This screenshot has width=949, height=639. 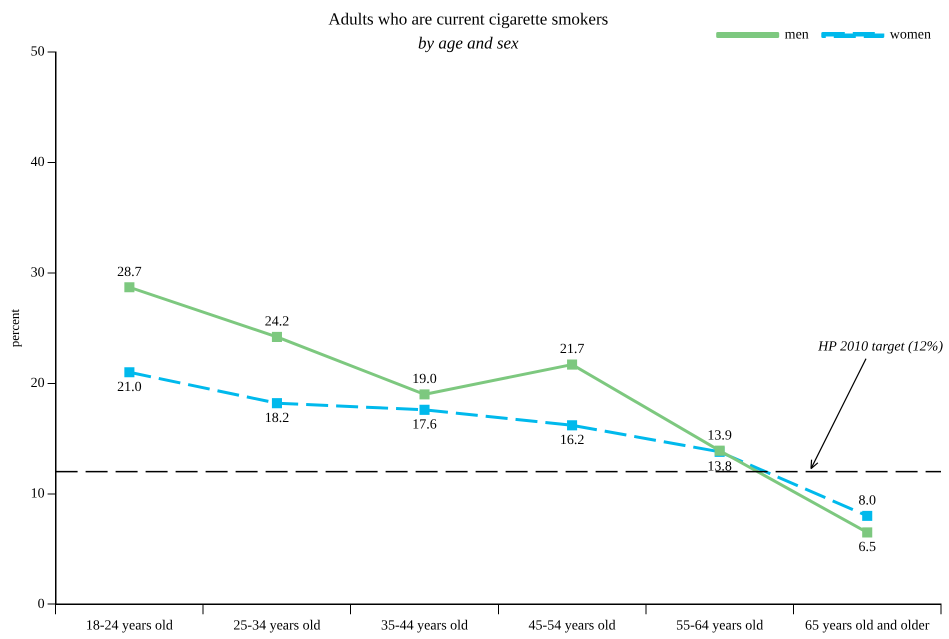 What do you see at coordinates (880, 346) in the screenshot?
I see `ref-line-label: HP 2010 target (12%)` at bounding box center [880, 346].